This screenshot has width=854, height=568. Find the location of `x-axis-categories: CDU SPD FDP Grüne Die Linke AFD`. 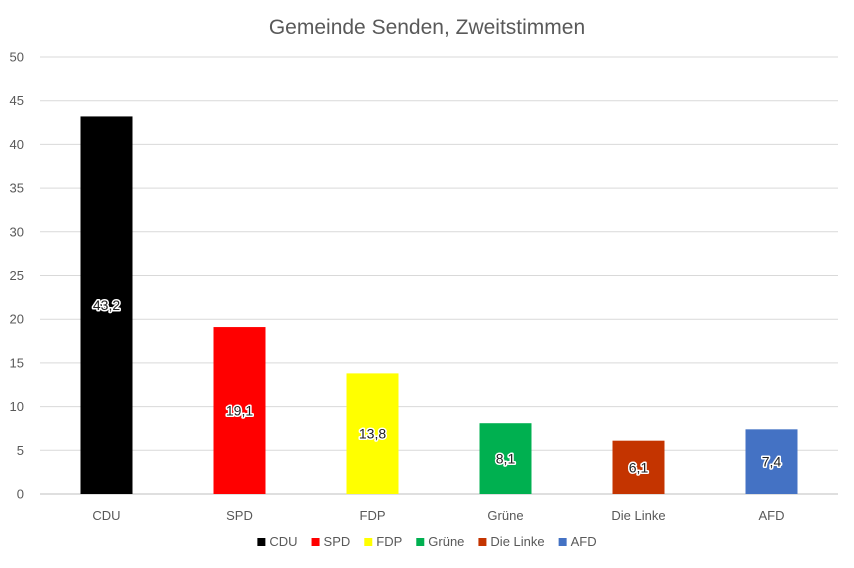

x-axis-categories: CDU SPD FDP Grüne Die Linke AFD is located at coordinates (438, 515).